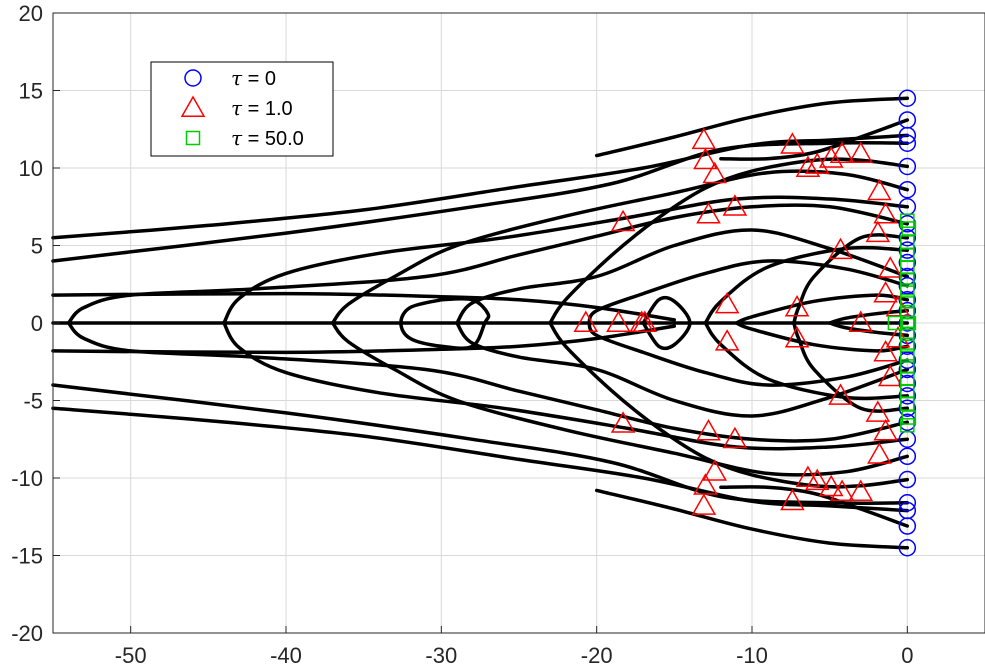 This screenshot has width=985, height=670. What do you see at coordinates (31, 13) in the screenshot?
I see `y-tick-label: 20` at bounding box center [31, 13].